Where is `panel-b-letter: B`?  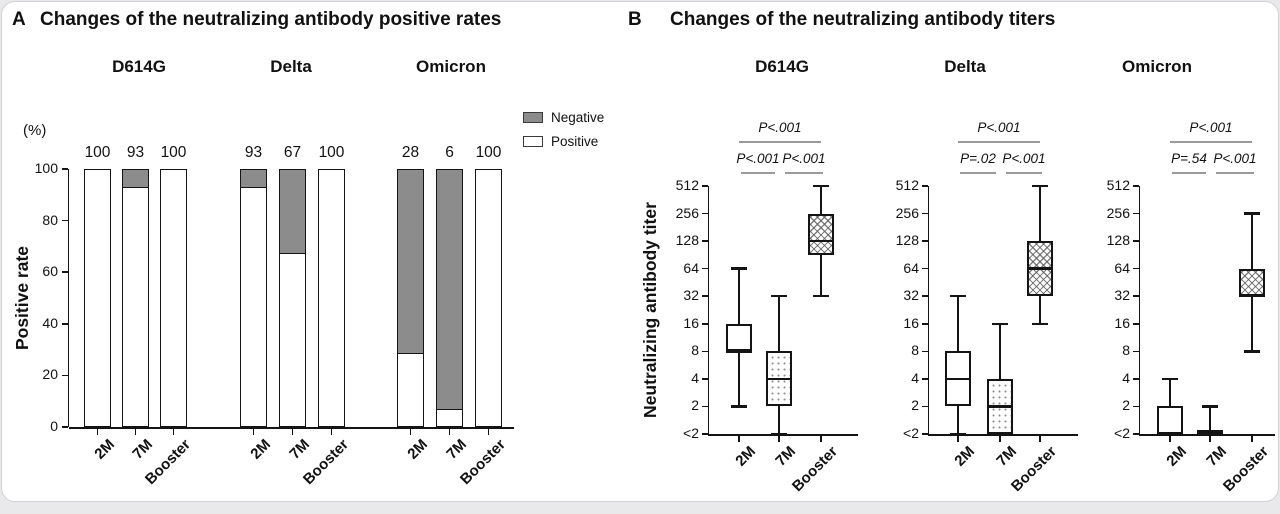 panel-b-letter: B is located at coordinates (635, 19).